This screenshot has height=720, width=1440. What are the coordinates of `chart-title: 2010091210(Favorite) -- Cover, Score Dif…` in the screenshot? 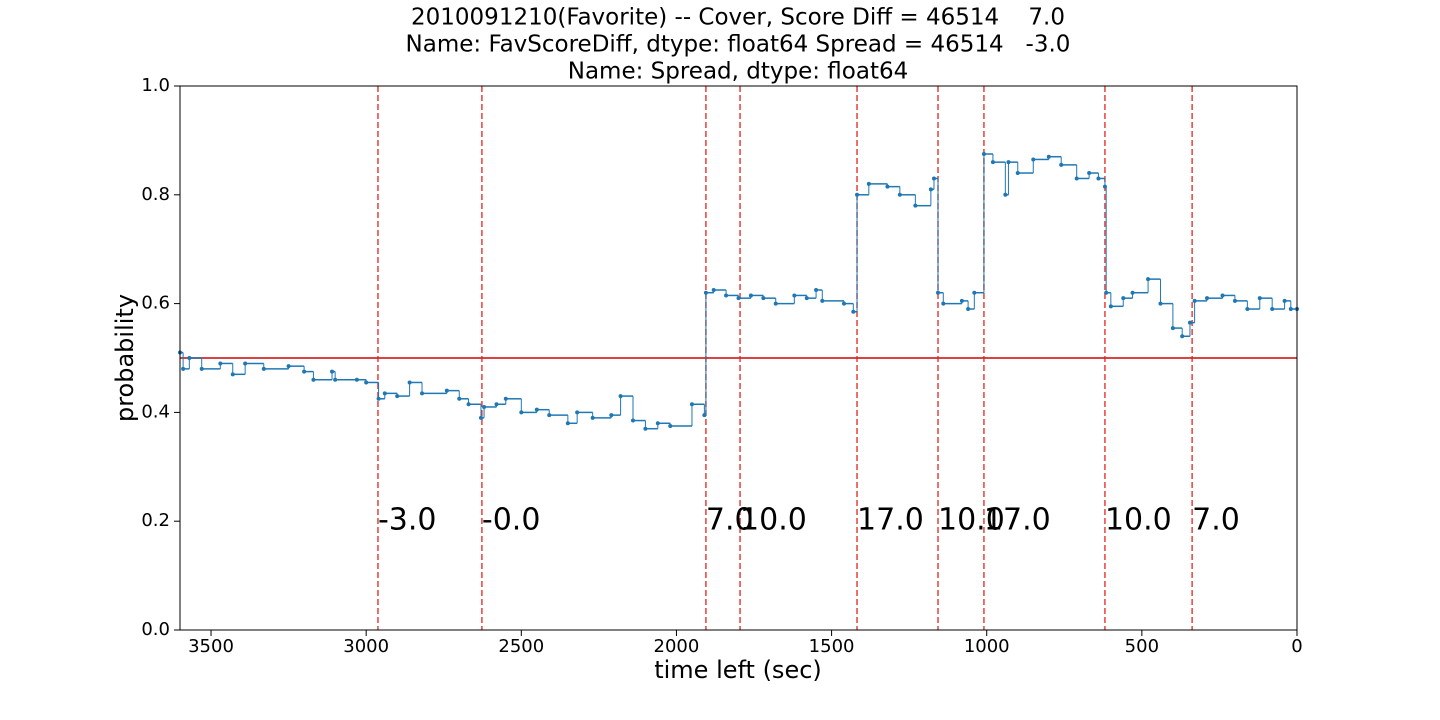 It's located at (738, 18).